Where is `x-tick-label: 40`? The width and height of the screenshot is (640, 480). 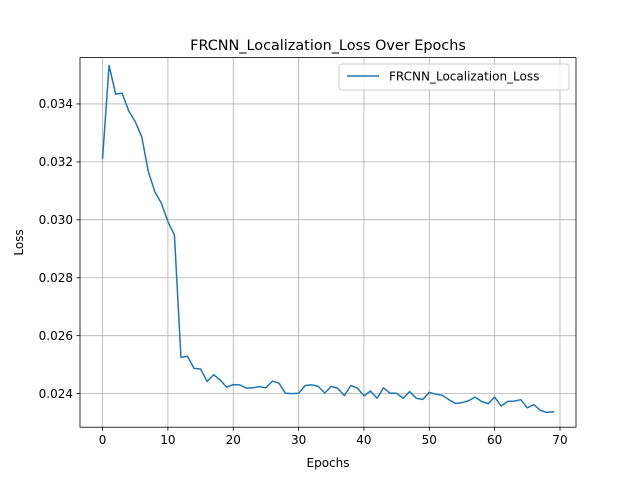
x-tick-label: 40 is located at coordinates (363, 440).